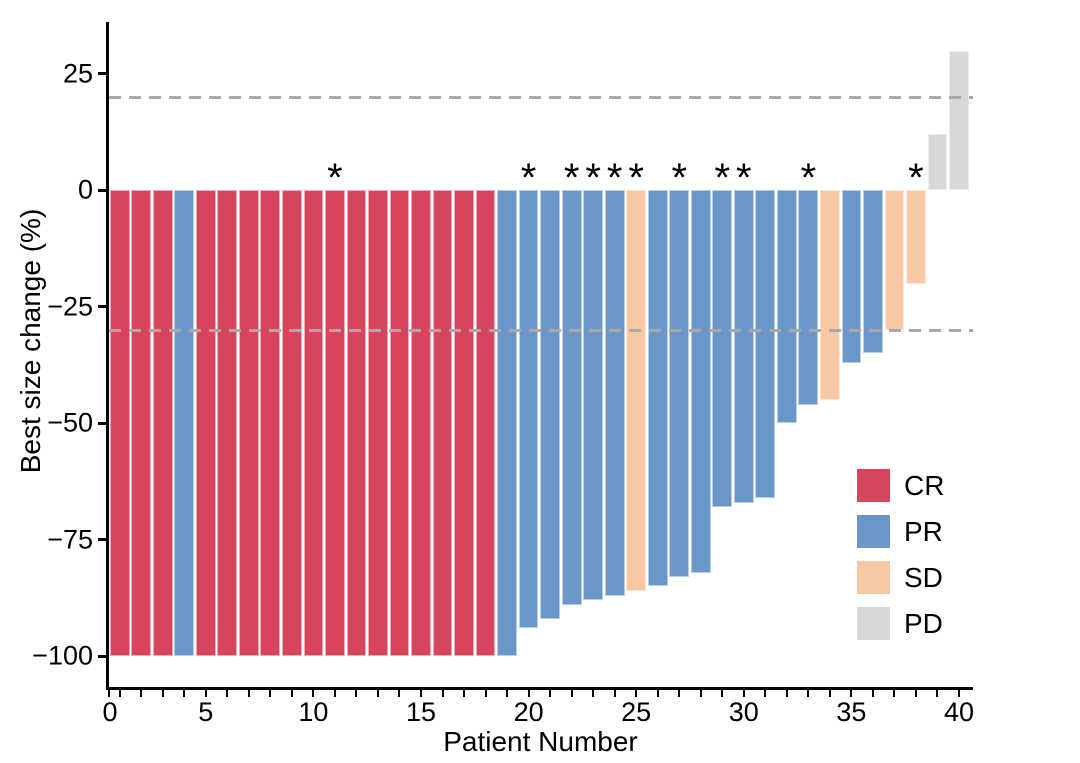  Describe the element at coordinates (679, 178) in the screenshot. I see `asterisk-patient-27: *` at that location.